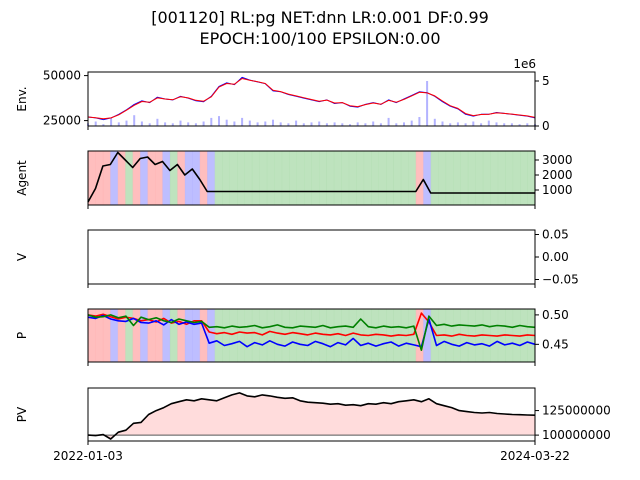  I want to click on agent-ylabel: Agent, so click(22, 178).